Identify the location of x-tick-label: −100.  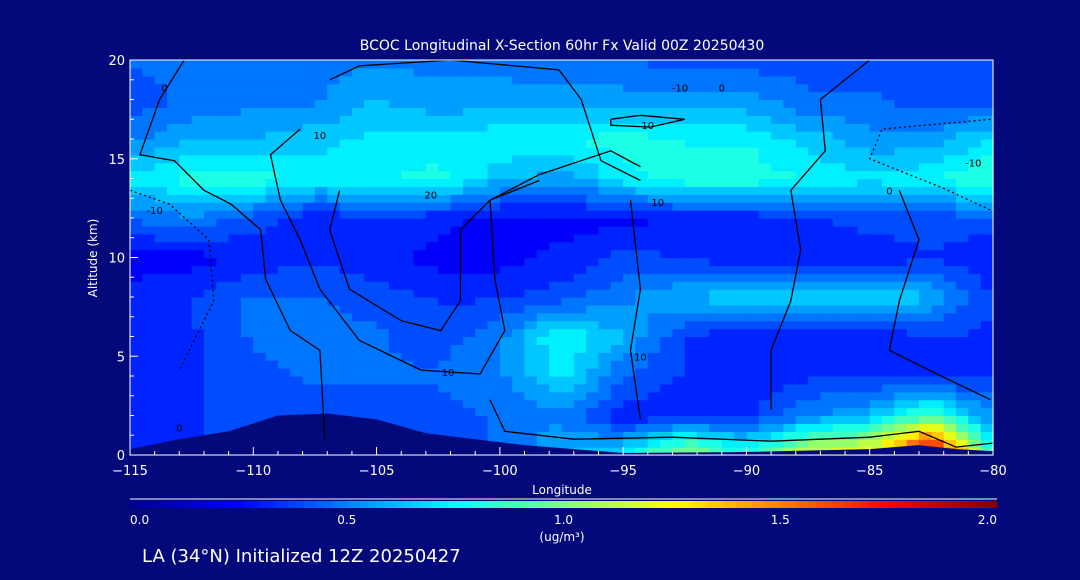
(500, 471).